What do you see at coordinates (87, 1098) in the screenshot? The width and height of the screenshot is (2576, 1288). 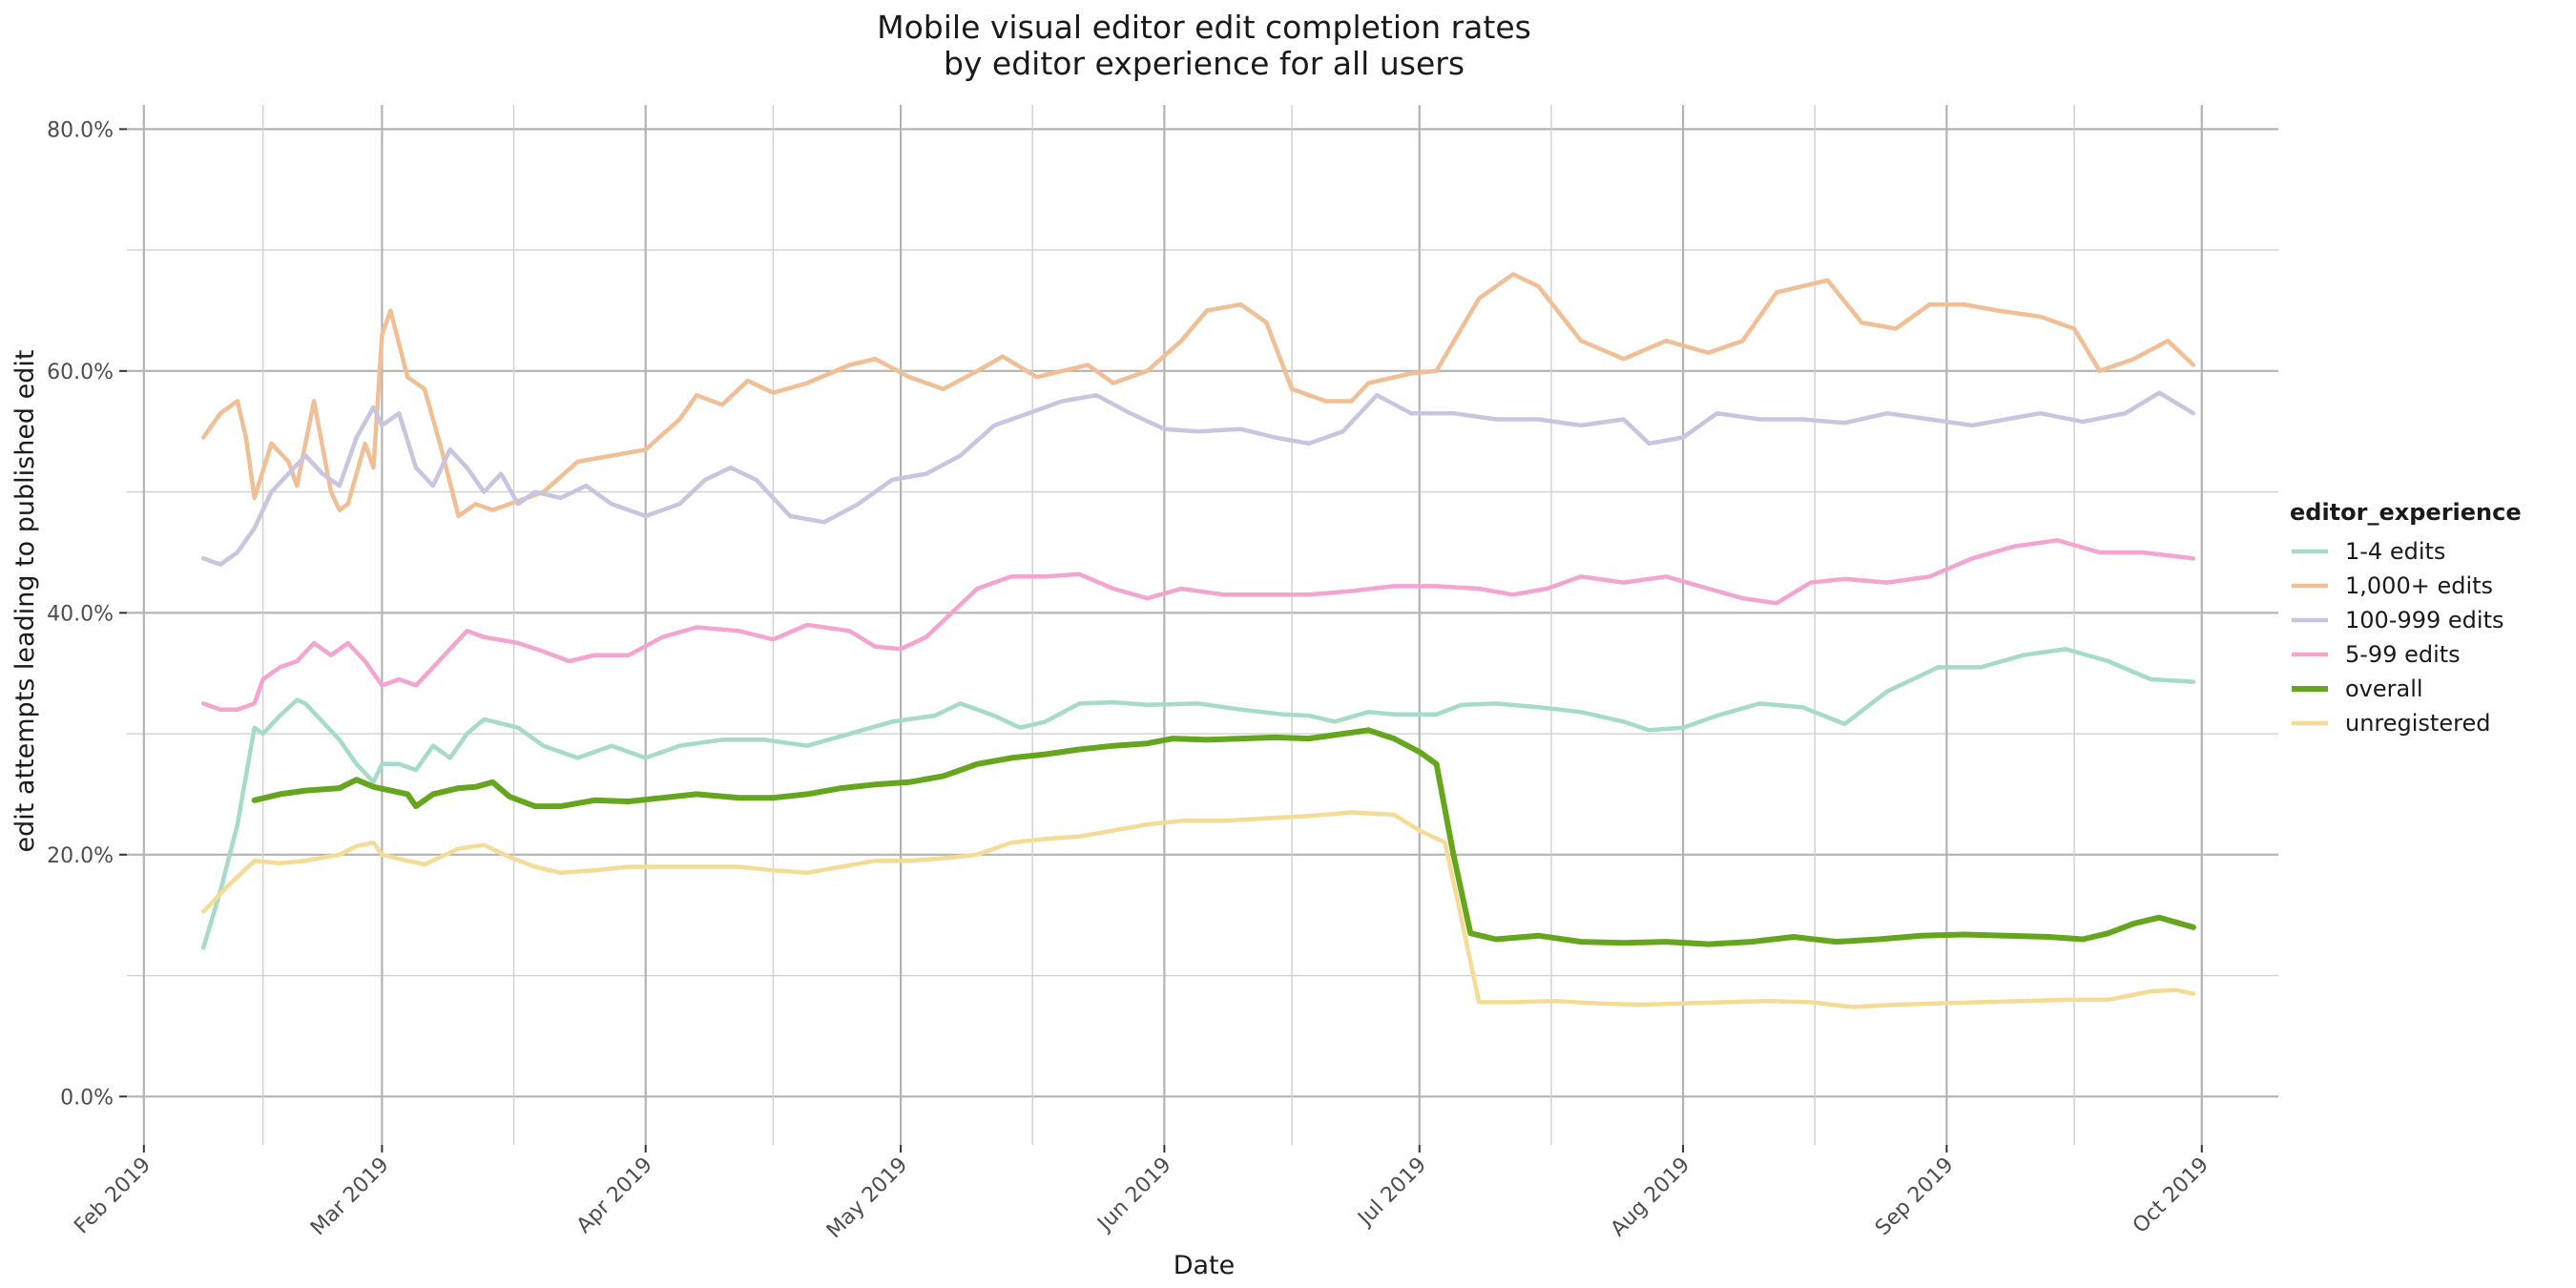 I see `y-tick-label: 0.0%` at bounding box center [87, 1098].